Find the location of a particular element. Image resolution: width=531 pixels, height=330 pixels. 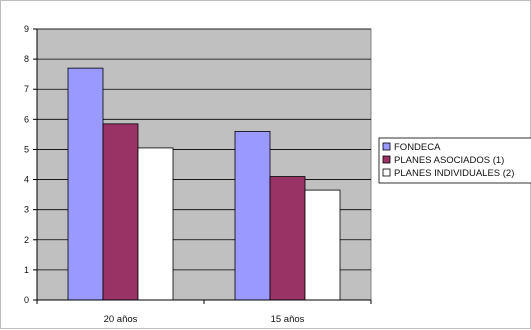

x-category-label-2: 15 años is located at coordinates (288, 319).